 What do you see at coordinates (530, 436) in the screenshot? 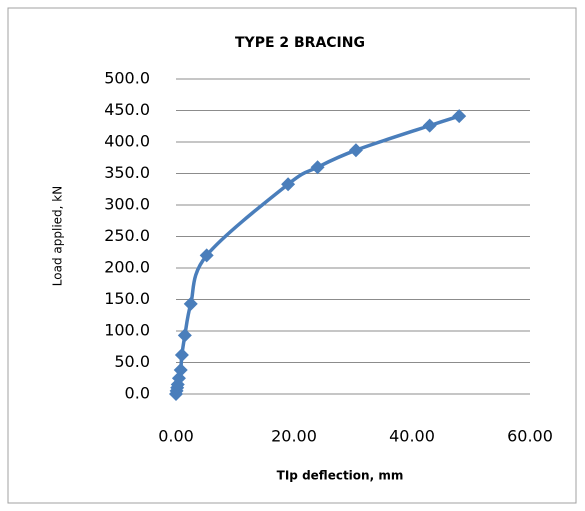
I see `x-tick-label: 60.00` at bounding box center [530, 436].